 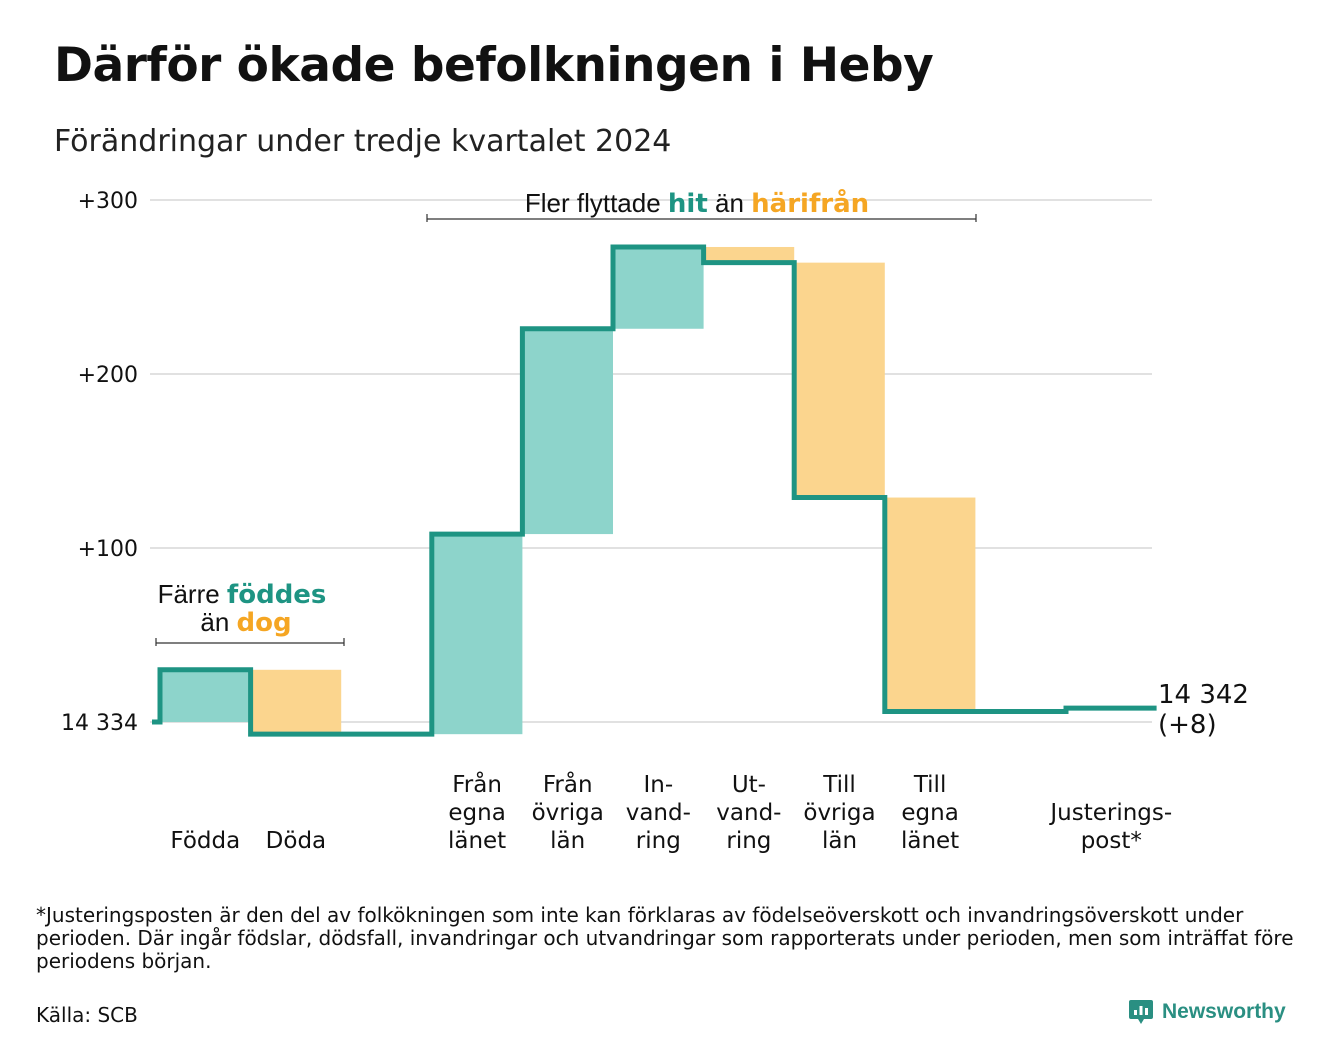 I want to click on source-note: Källa: SCB, so click(x=87, y=1015).